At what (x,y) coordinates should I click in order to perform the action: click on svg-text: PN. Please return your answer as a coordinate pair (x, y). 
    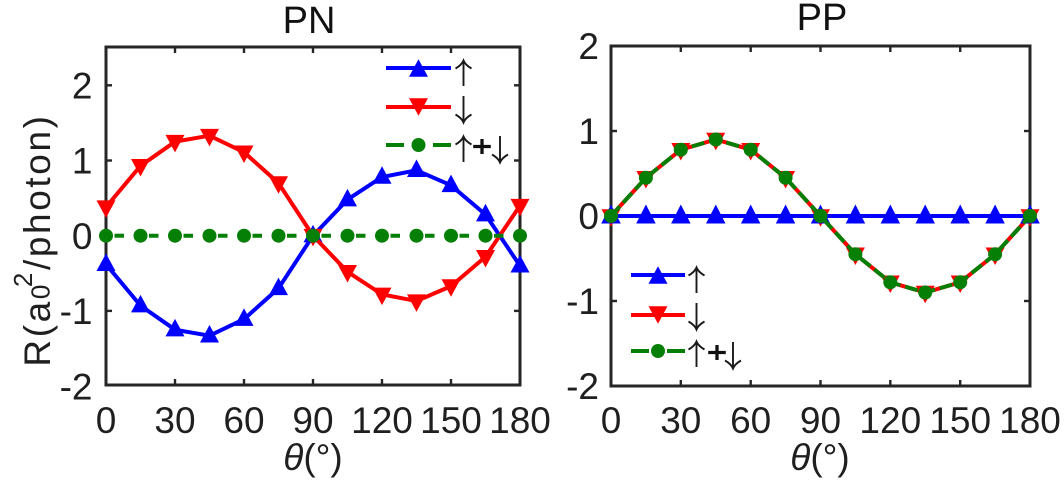
    Looking at the image, I should click on (309, 21).